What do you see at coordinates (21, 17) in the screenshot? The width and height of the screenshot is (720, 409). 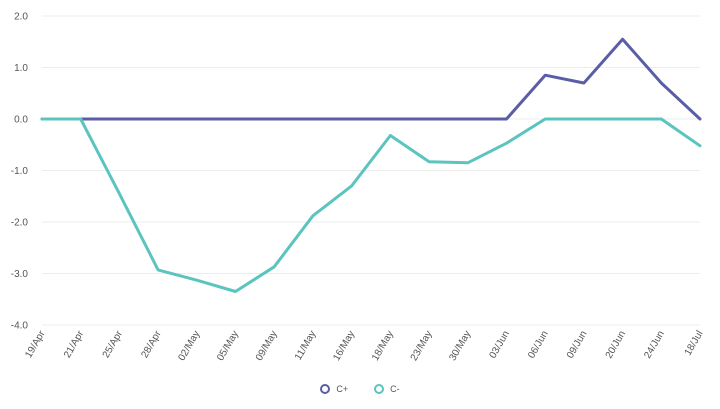 I see `y-tick-label: 2.0` at bounding box center [21, 17].